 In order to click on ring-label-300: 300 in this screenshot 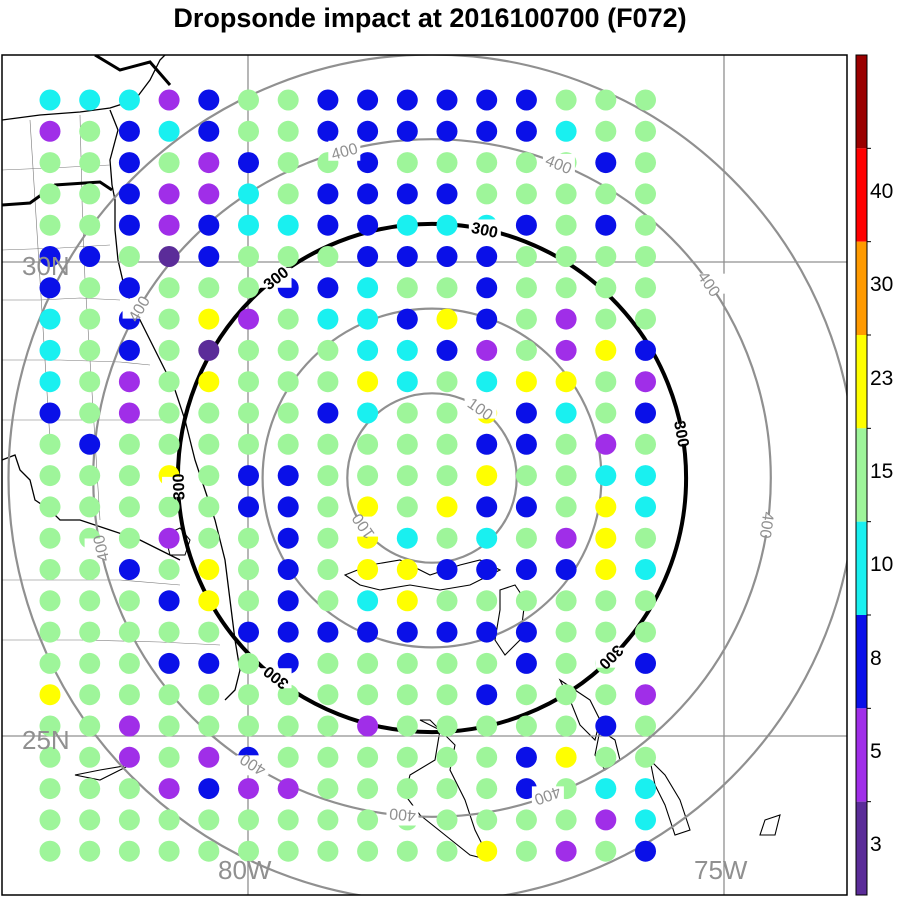, I will do `click(180, 486)`.